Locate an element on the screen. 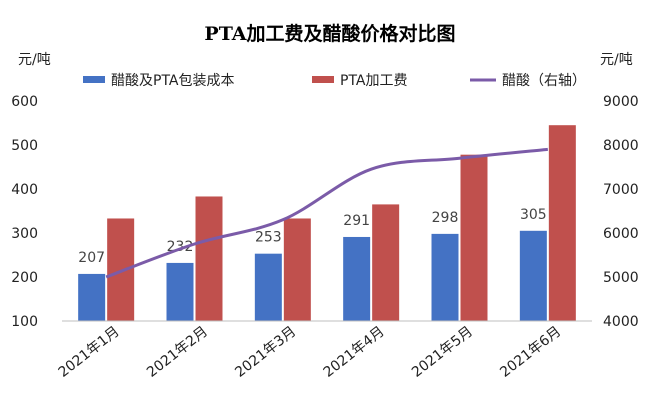 The height and width of the screenshot is (413, 660). legend-label: PTA加工费 is located at coordinates (373, 81).